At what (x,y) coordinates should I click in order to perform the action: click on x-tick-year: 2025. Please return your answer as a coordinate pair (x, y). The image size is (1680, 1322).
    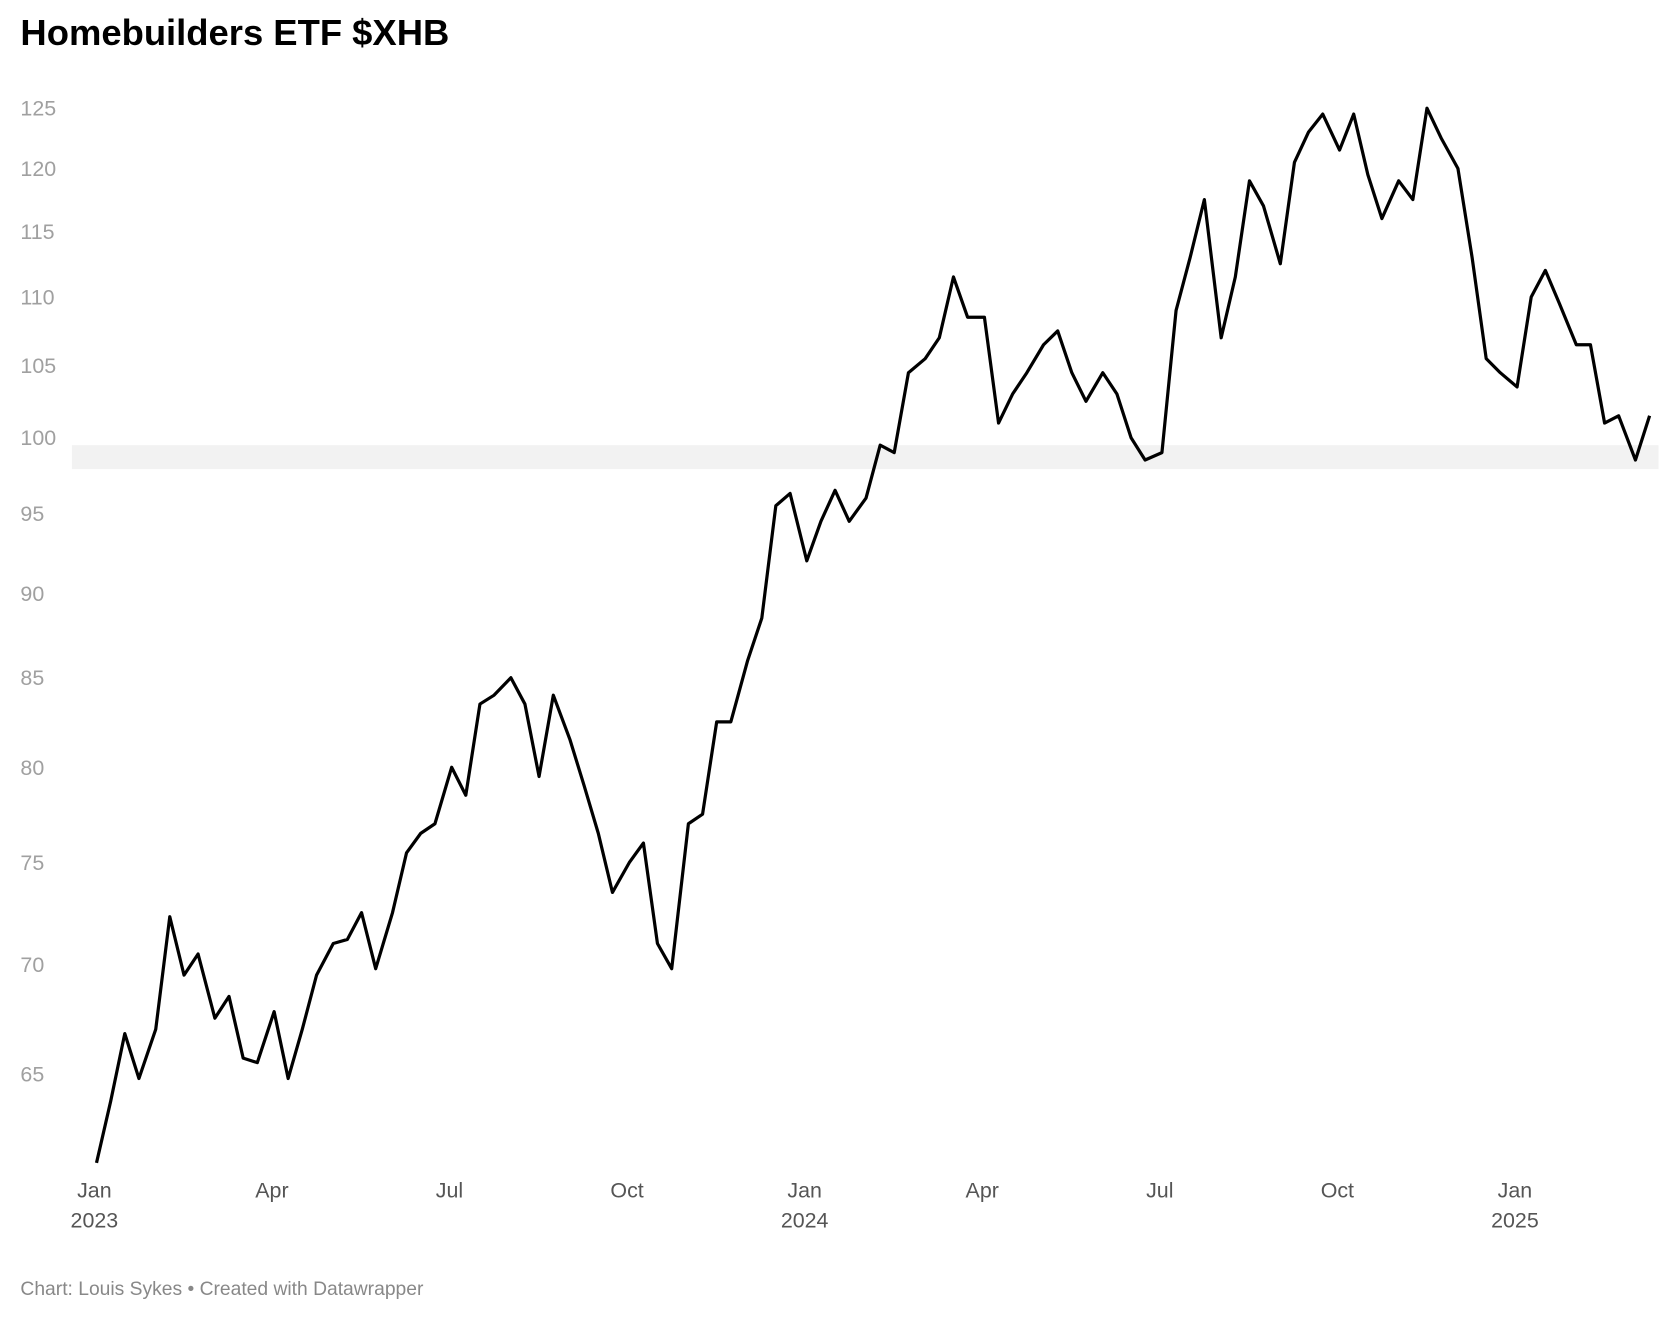
    Looking at the image, I should click on (1515, 1221).